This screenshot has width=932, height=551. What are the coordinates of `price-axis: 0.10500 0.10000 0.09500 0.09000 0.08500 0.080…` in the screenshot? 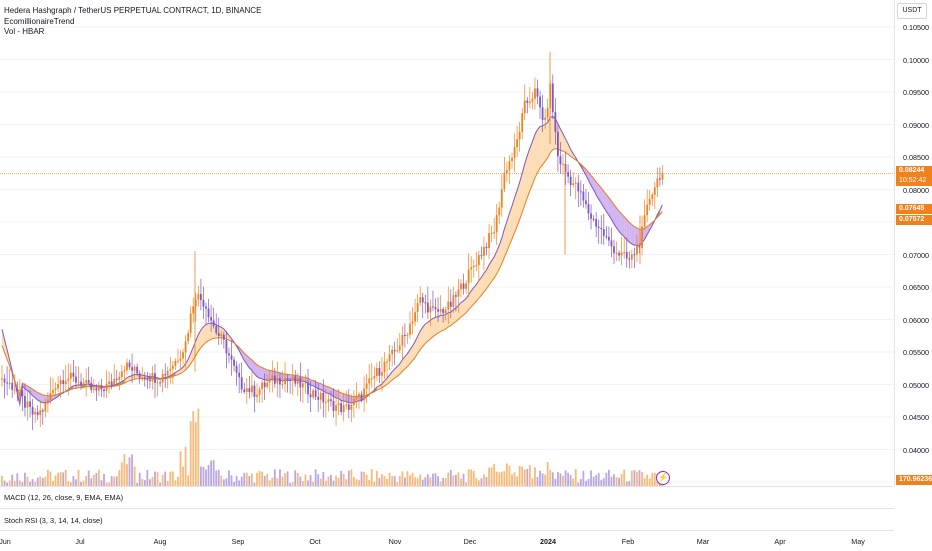 It's located at (913, 243).